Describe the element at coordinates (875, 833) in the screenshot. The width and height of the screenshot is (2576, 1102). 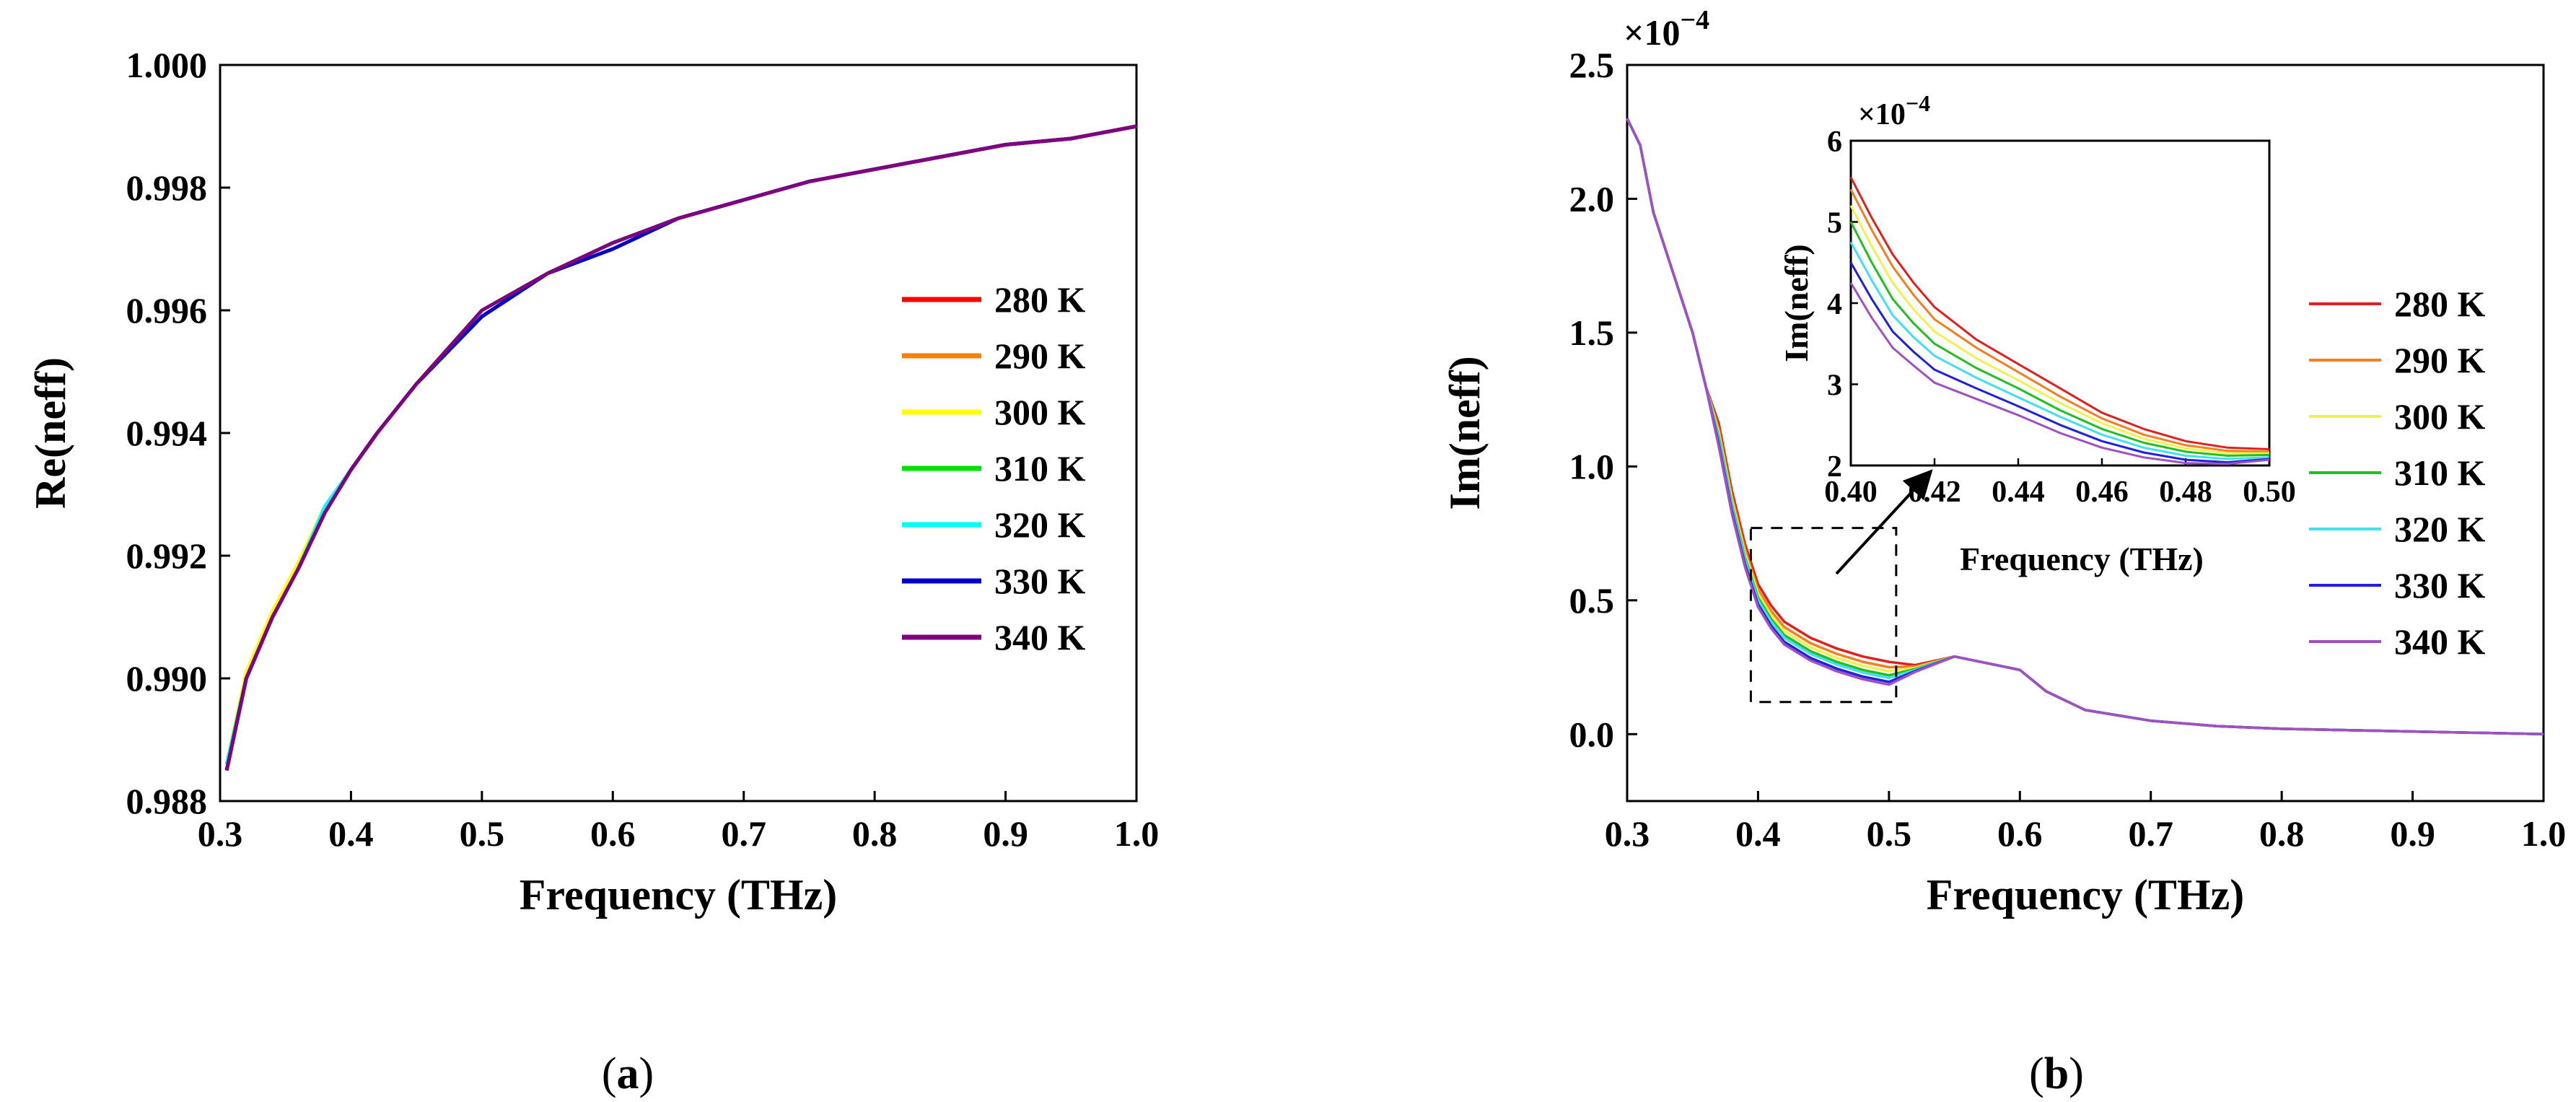
I see `chart-a-xtick-label: 0.8` at that location.